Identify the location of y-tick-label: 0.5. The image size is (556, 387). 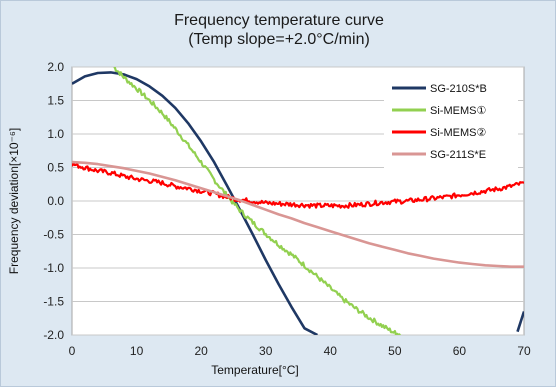
(55, 168).